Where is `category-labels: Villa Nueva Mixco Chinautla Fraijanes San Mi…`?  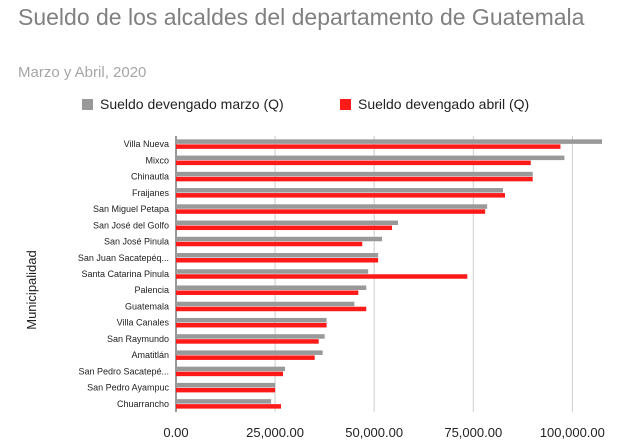 category-labels: Villa Nueva Mixco Chinautla Fraijanes San Mi… is located at coordinates (124, 274).